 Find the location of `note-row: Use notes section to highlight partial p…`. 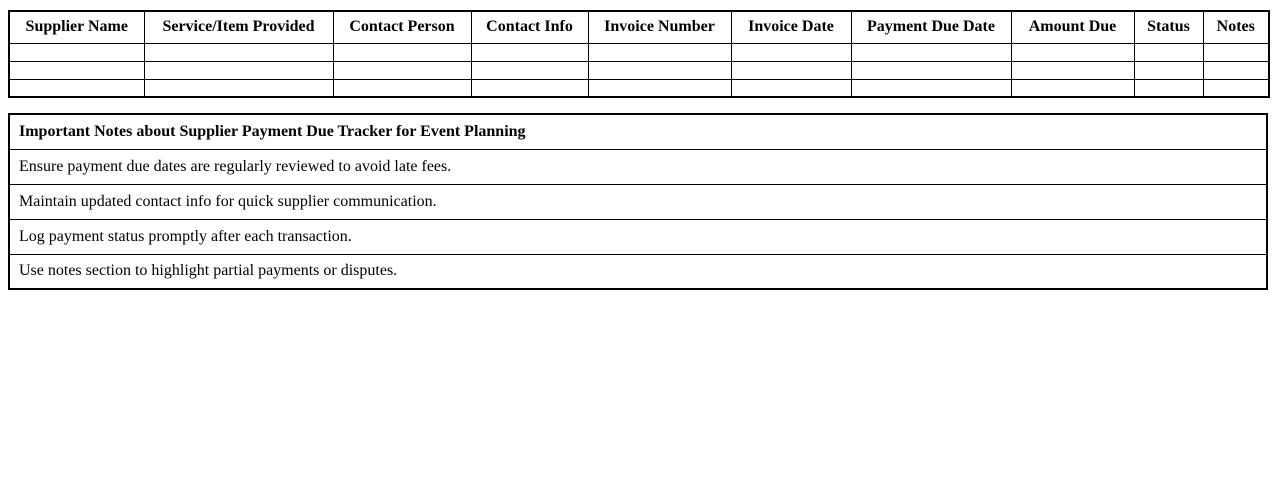

note-row: Use notes section to highlight partial p… is located at coordinates (638, 271).